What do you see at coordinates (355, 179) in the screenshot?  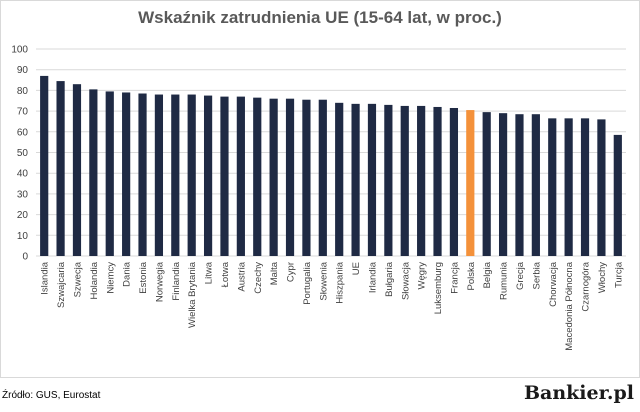 I see `bar-ue` at bounding box center [355, 179].